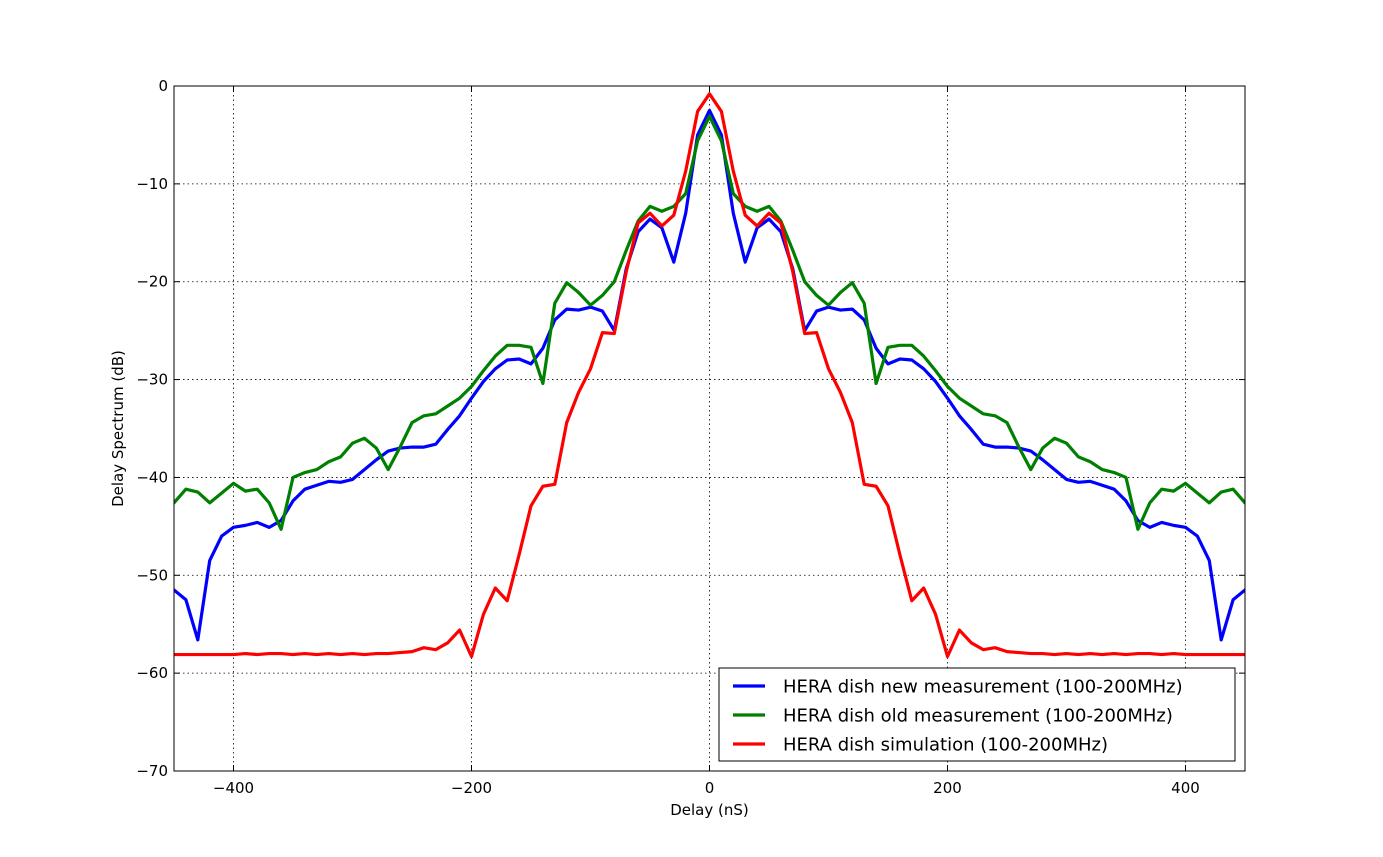 The height and width of the screenshot is (857, 1383). Describe the element at coordinates (983, 687) in the screenshot. I see `legend-label-1: HERA dish new measurement (100-200MHz)` at that location.